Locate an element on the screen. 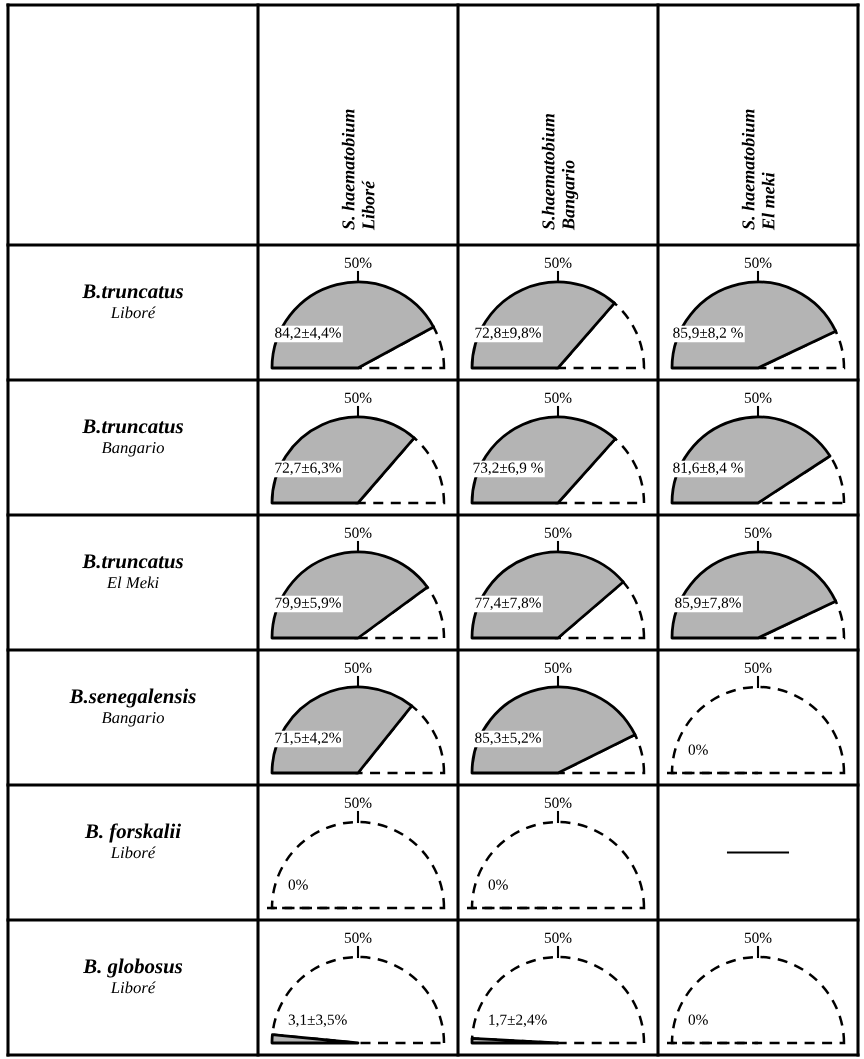 The height and width of the screenshot is (1059, 864). text: 77,4±7,8% is located at coordinates (508, 604).